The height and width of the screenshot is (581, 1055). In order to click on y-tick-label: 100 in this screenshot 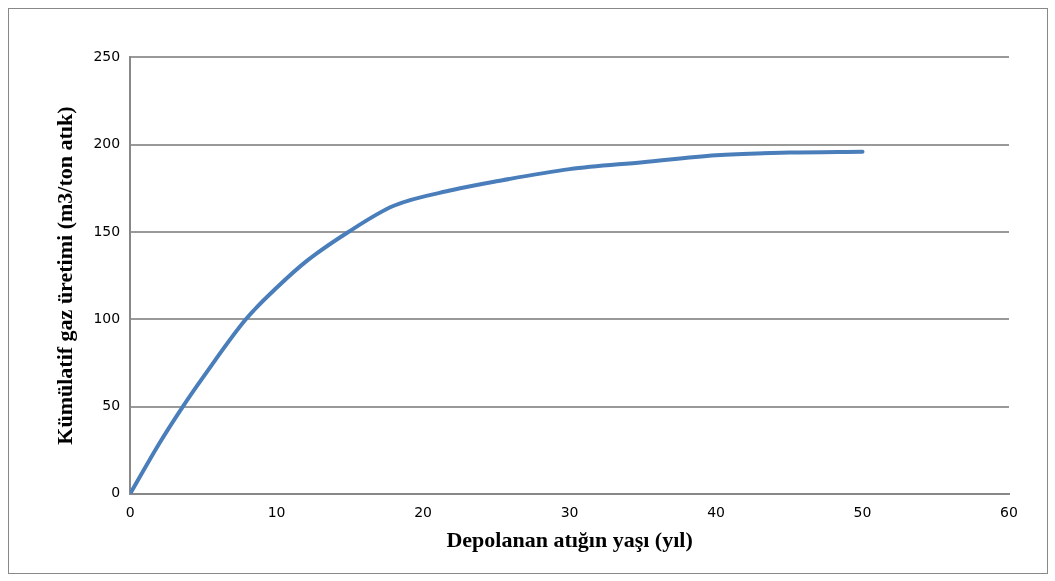, I will do `click(107, 317)`.